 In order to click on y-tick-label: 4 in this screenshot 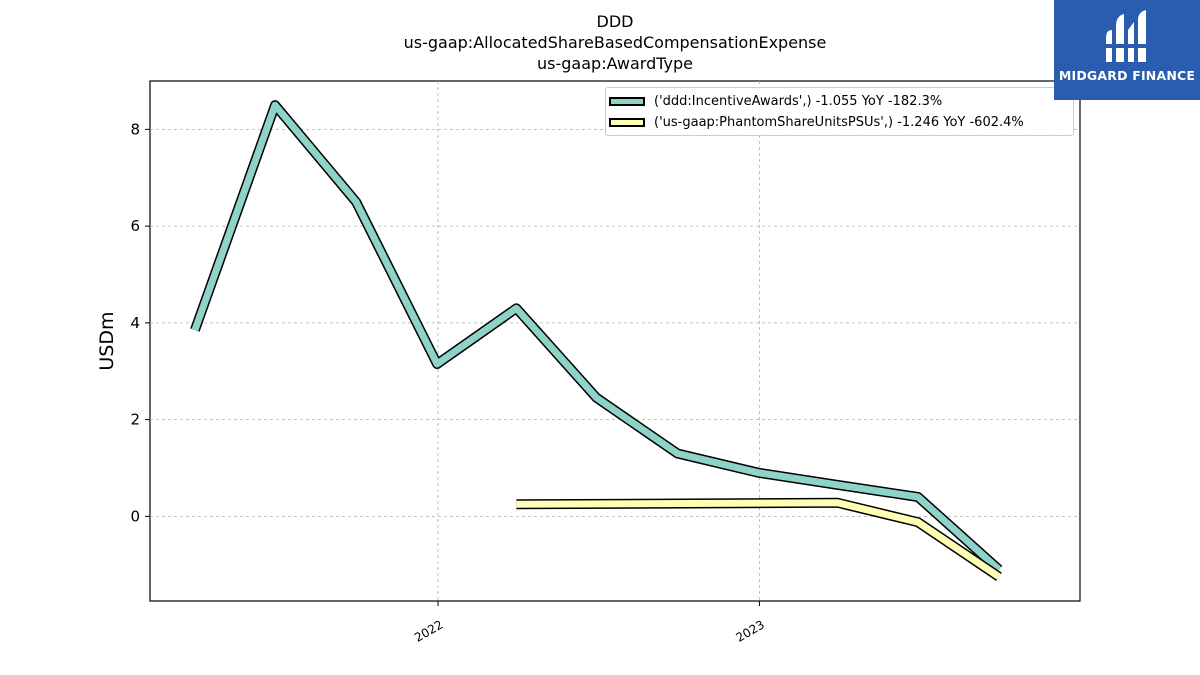, I will do `click(135, 323)`.